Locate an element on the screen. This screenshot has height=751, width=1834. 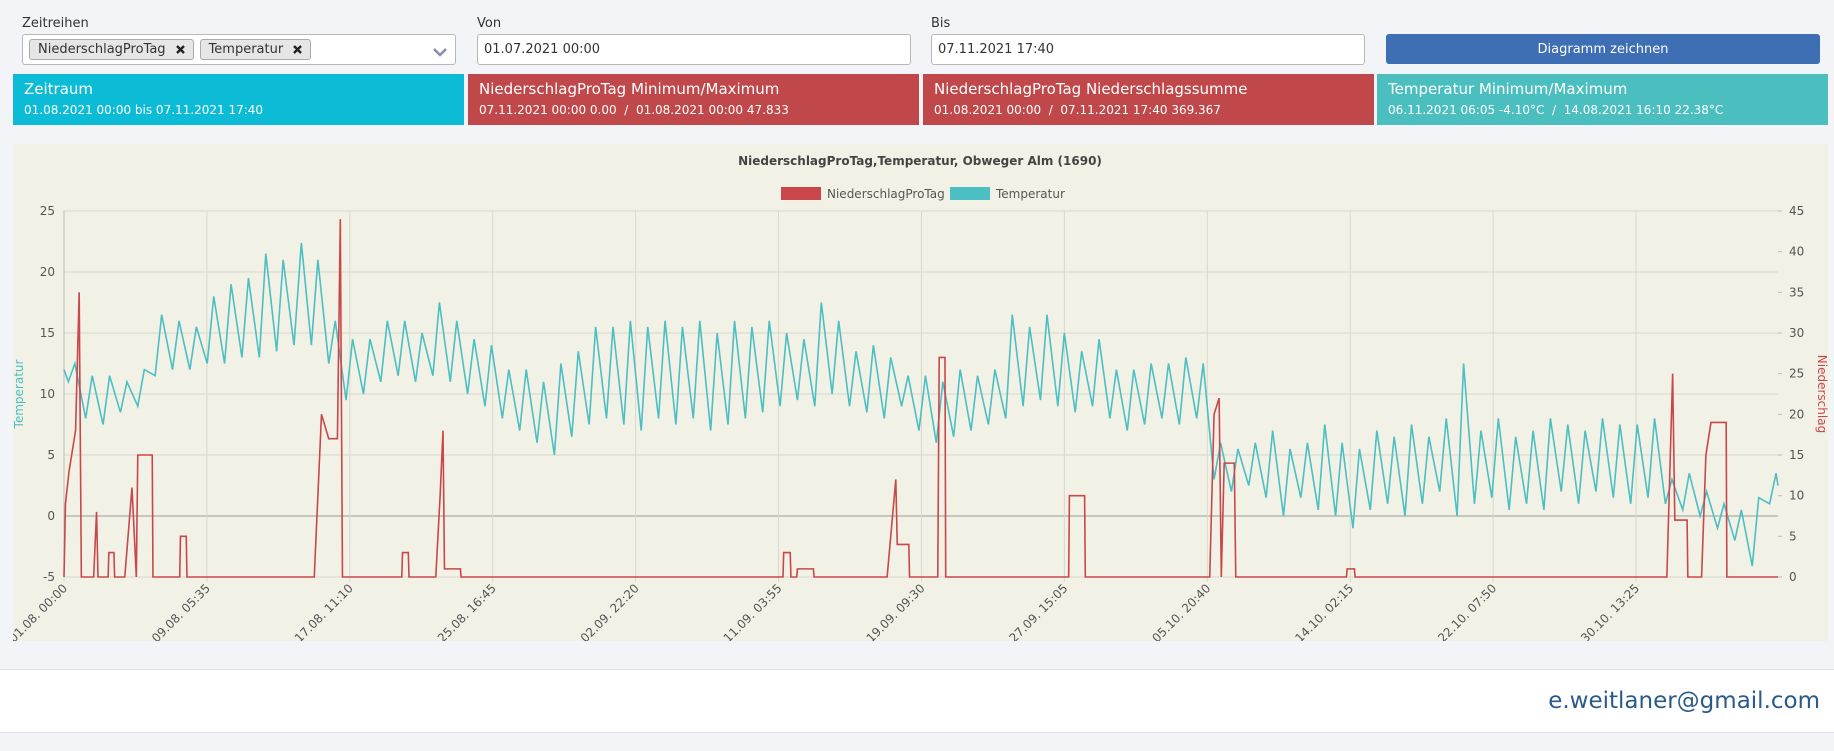
y-tick-label: 15 is located at coordinates (47, 333).